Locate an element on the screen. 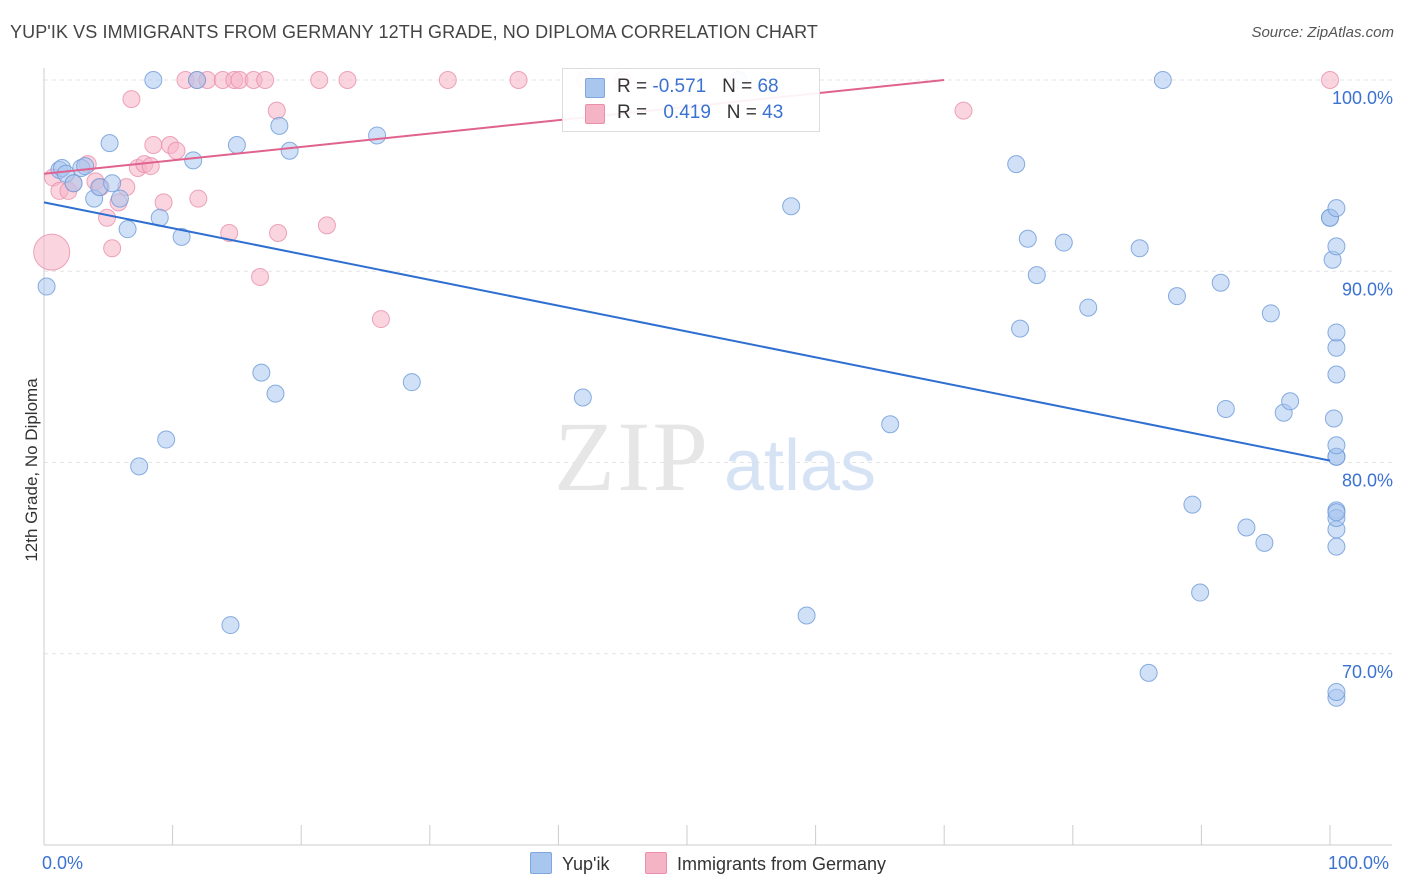 The width and height of the screenshot is (1406, 892). watermark-atlas: atlas is located at coordinates (800, 466).